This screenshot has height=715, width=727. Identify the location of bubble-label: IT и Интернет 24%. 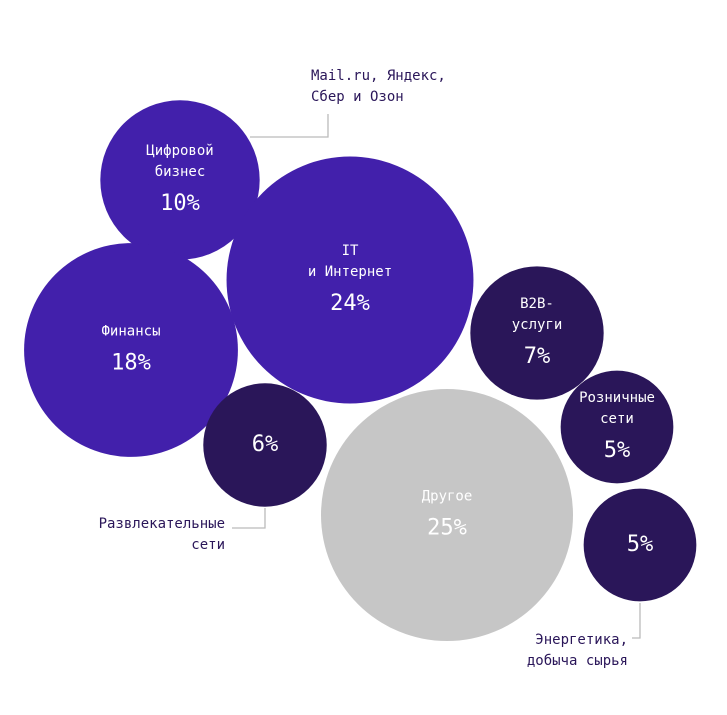
(350, 280).